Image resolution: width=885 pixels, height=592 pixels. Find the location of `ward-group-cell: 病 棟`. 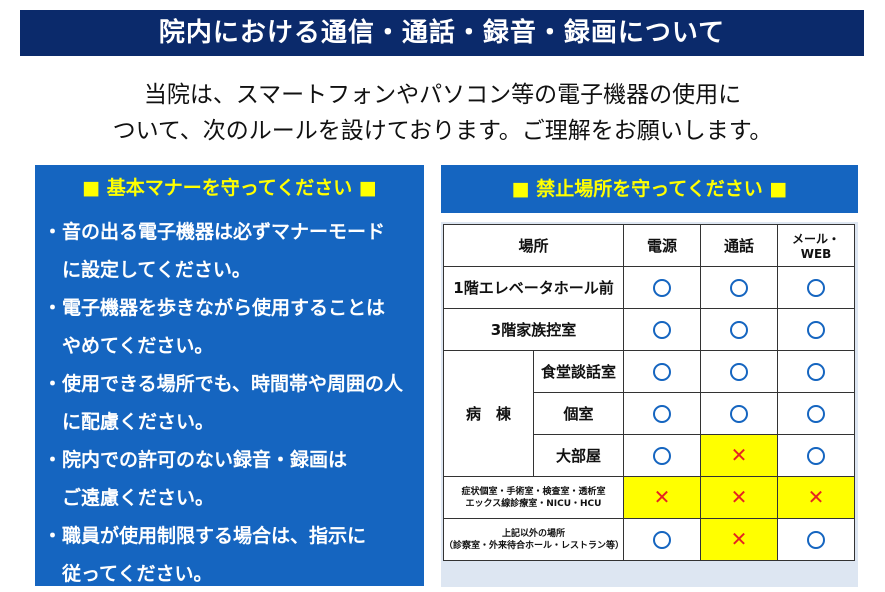

ward-group-cell: 病 棟 is located at coordinates (488, 413).